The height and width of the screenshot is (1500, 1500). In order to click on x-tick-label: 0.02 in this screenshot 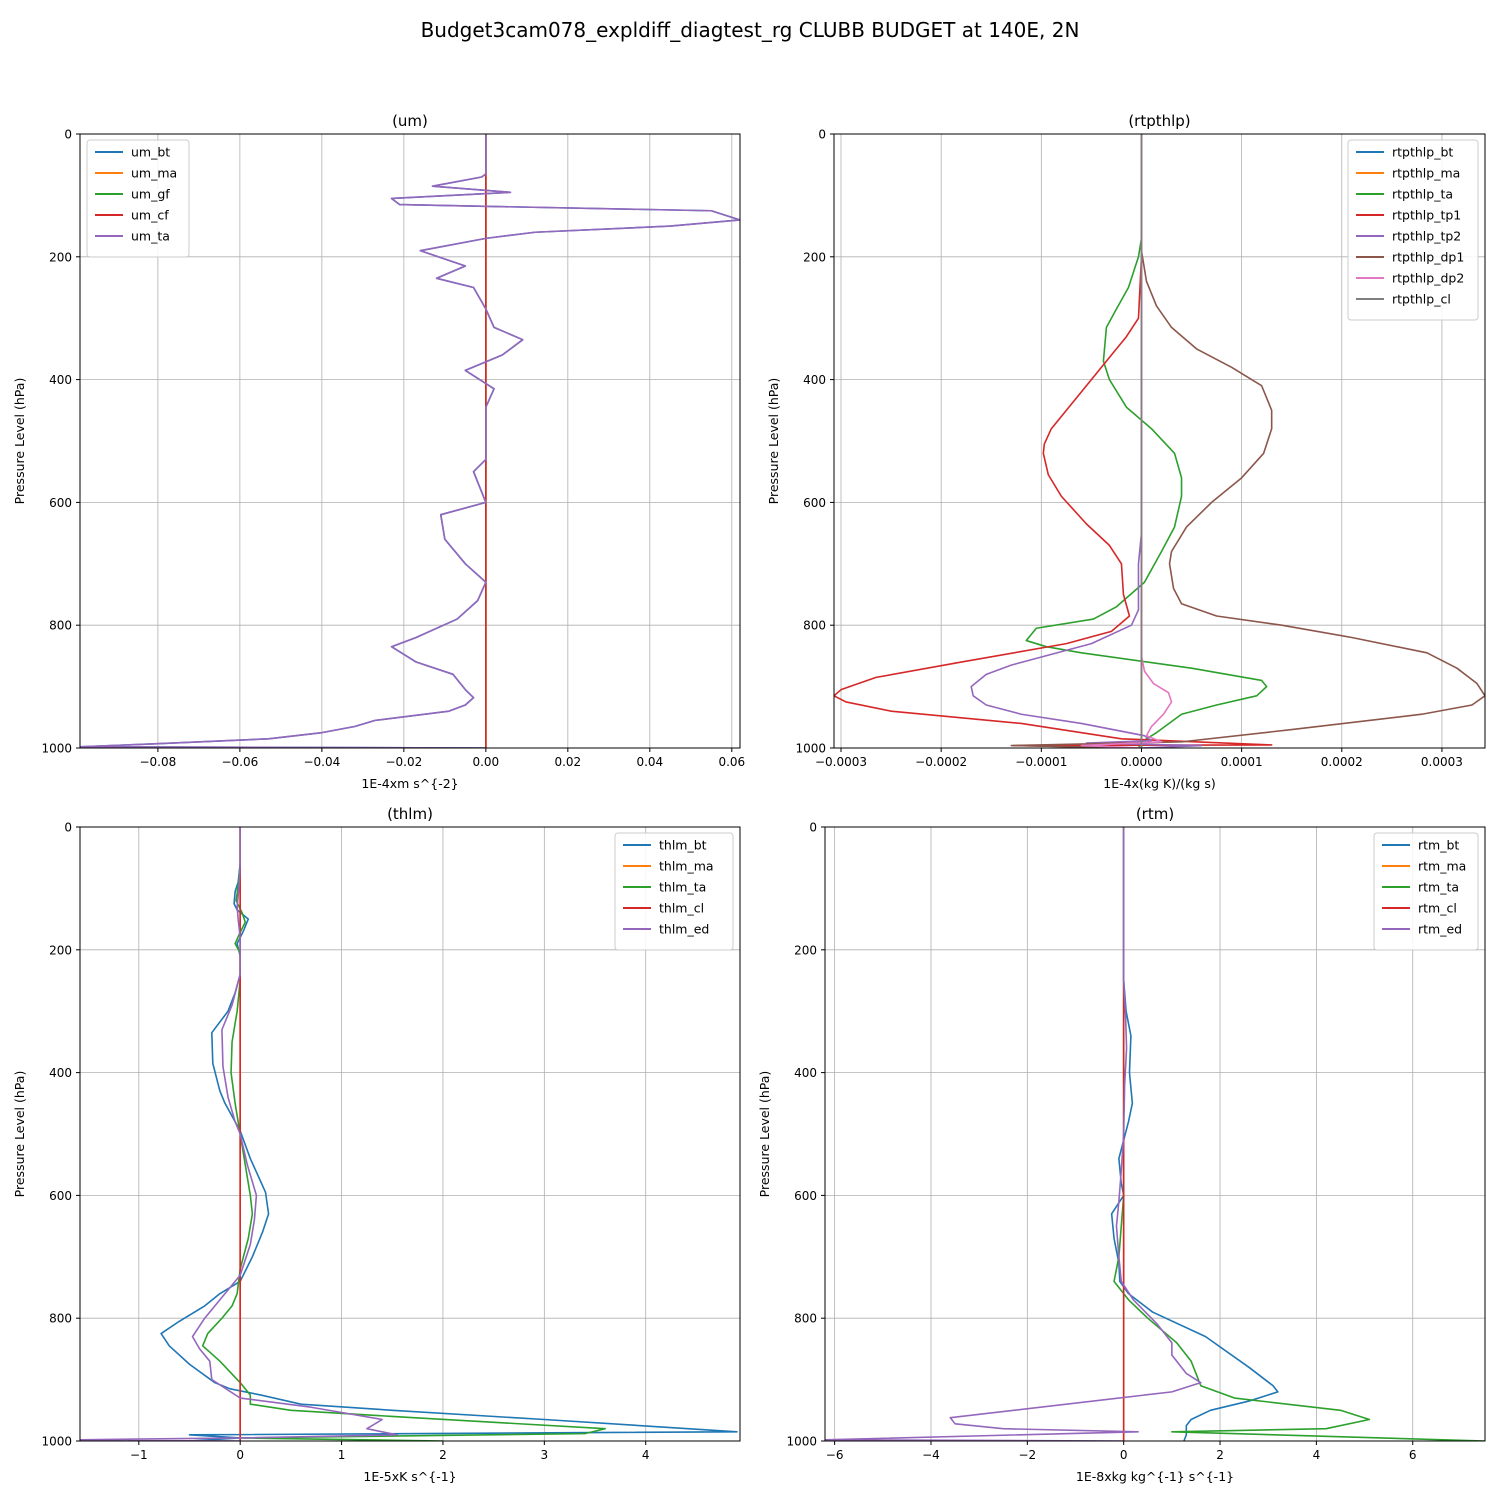, I will do `click(567, 762)`.